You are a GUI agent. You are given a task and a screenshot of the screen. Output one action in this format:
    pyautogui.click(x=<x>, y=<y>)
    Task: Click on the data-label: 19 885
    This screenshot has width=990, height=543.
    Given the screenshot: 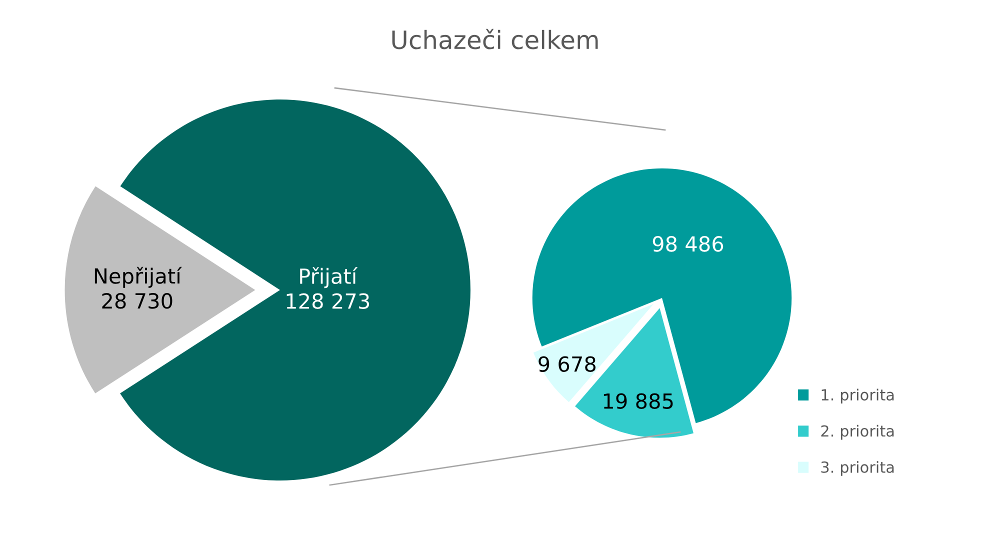 What is the action you would take?
    pyautogui.click(x=638, y=401)
    